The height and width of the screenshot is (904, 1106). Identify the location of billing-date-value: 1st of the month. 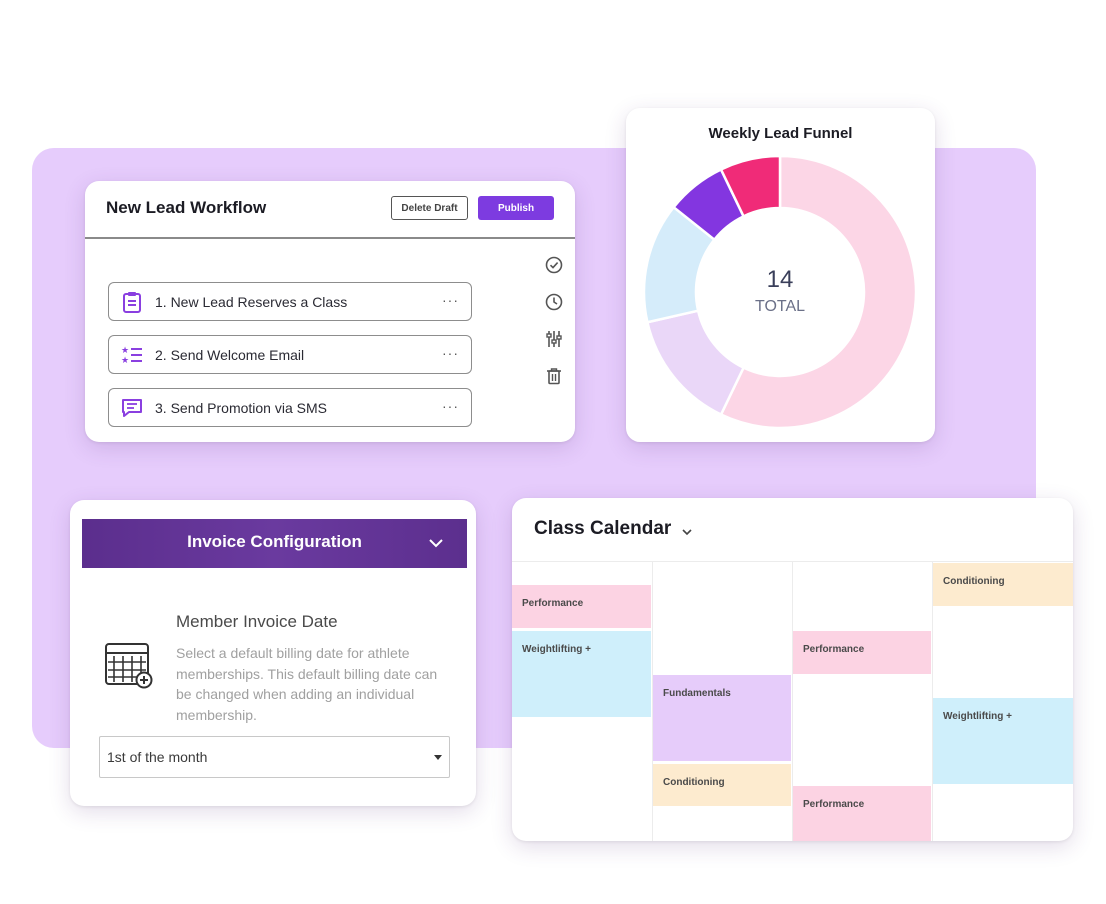
(157, 757).